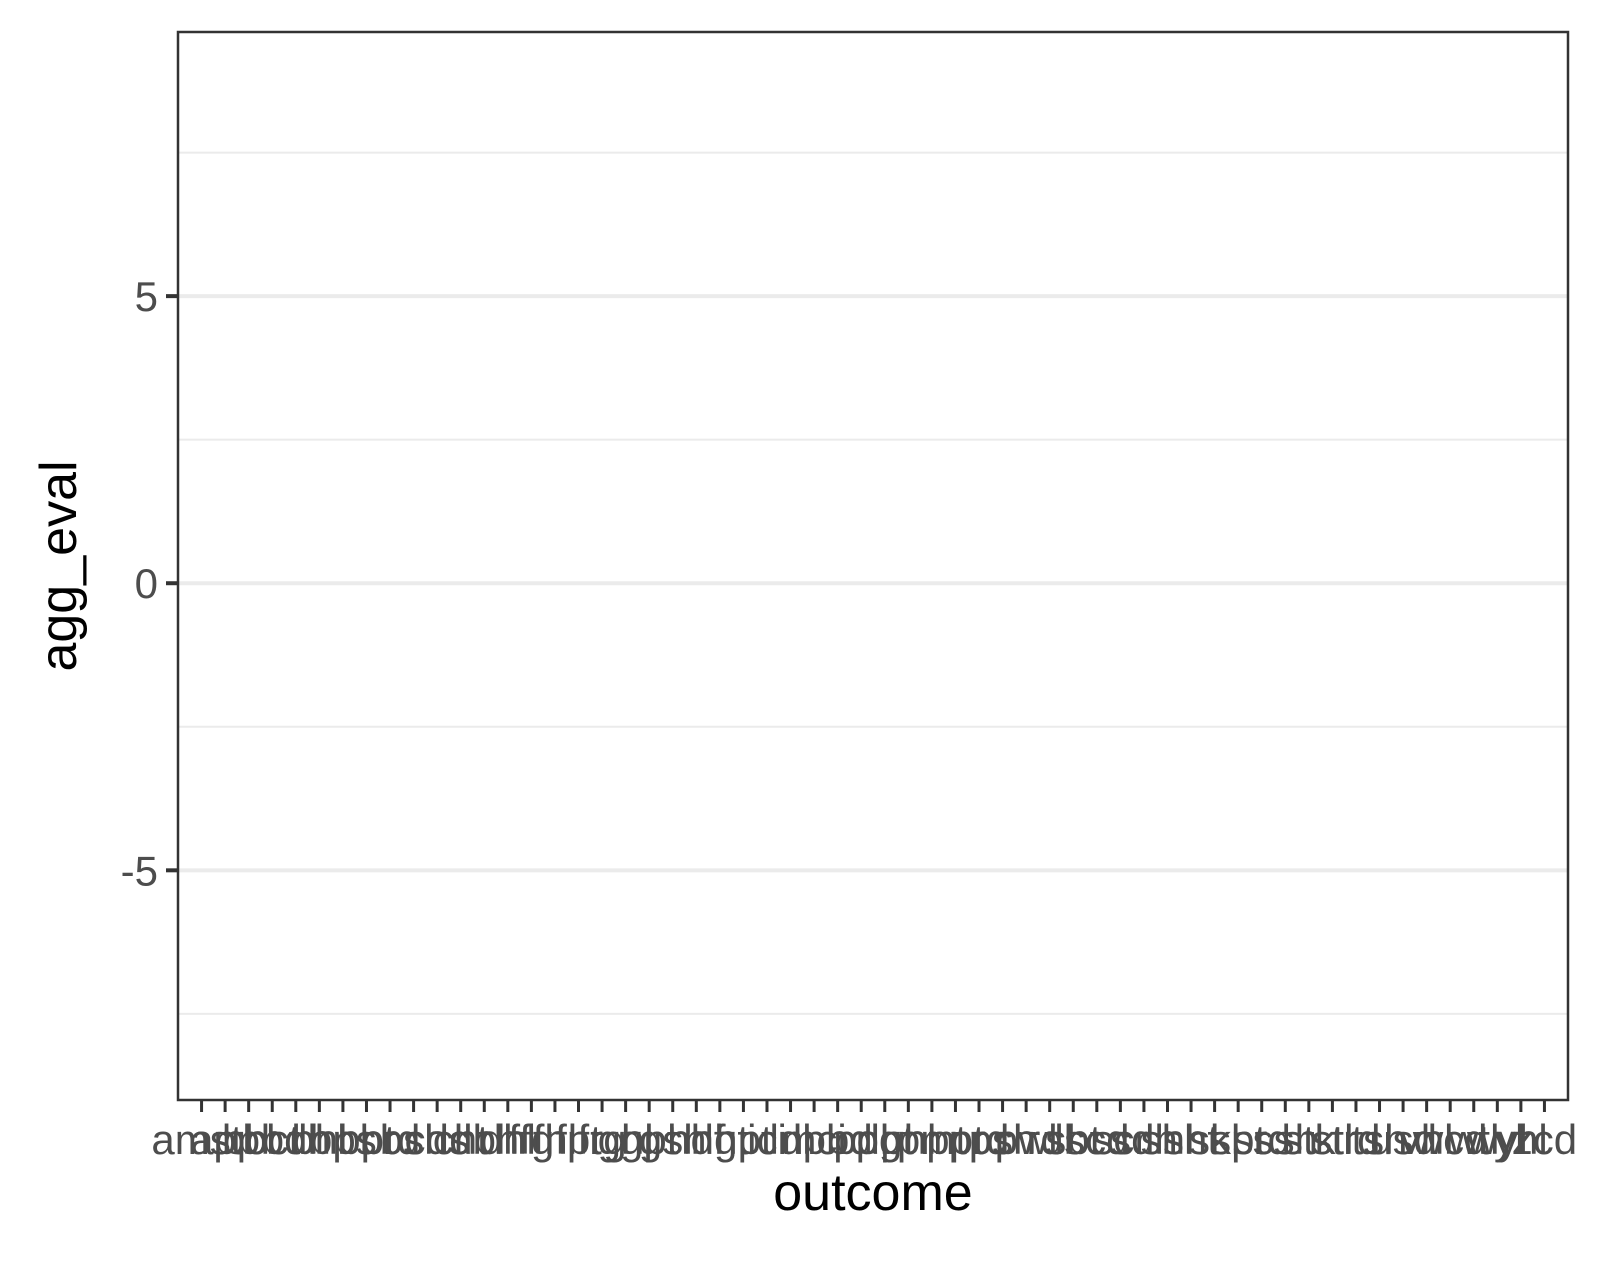 The width and height of the screenshot is (1600, 1280). I want to click on x-tick-label: bcl, so click(249, 1139).